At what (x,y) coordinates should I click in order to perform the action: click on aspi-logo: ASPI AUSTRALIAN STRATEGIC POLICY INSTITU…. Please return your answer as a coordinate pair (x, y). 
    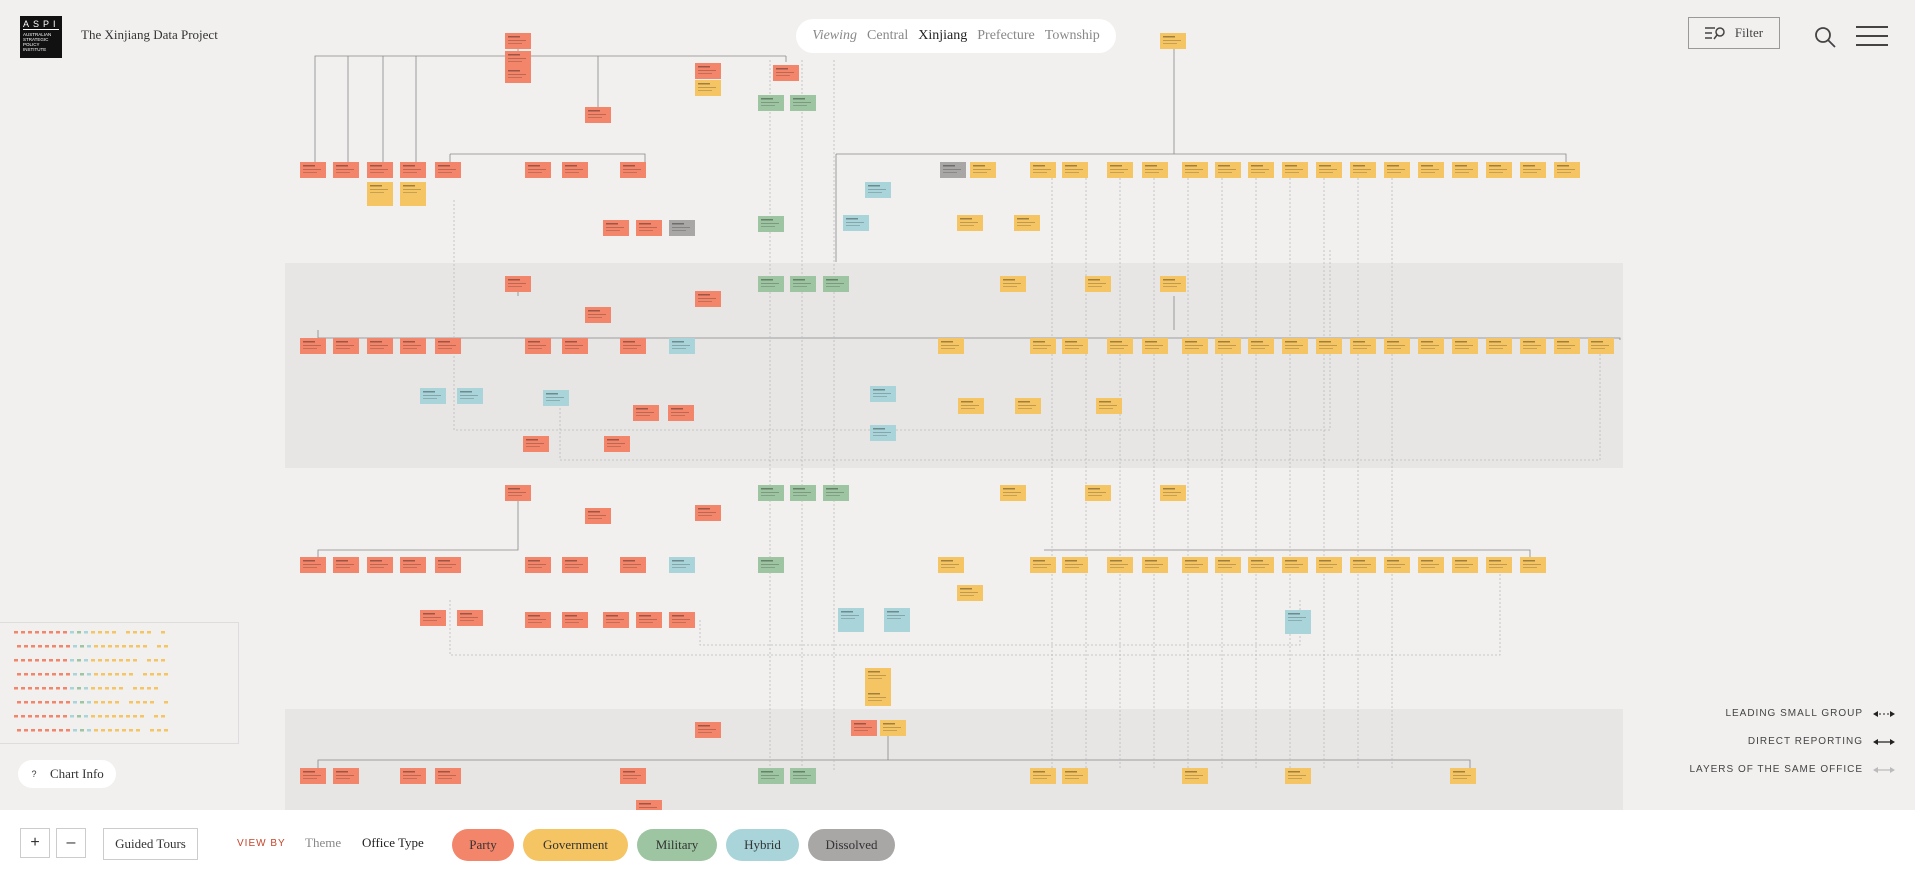
    Looking at the image, I should click on (41, 37).